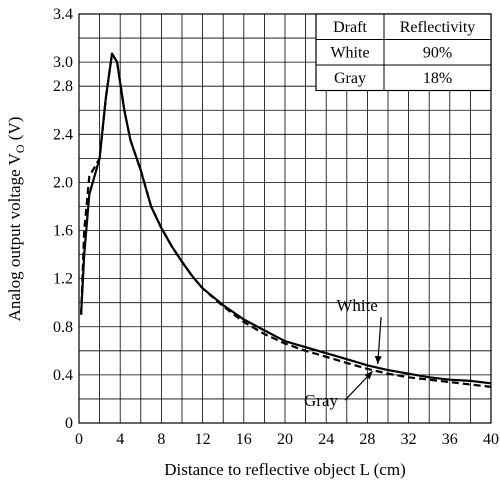  Describe the element at coordinates (63, 219) in the screenshot. I see `y-tick-labels: 0 0.4 0.8 1.2 1.6 2.0 2.4 2.8 3.0 3.4` at that location.